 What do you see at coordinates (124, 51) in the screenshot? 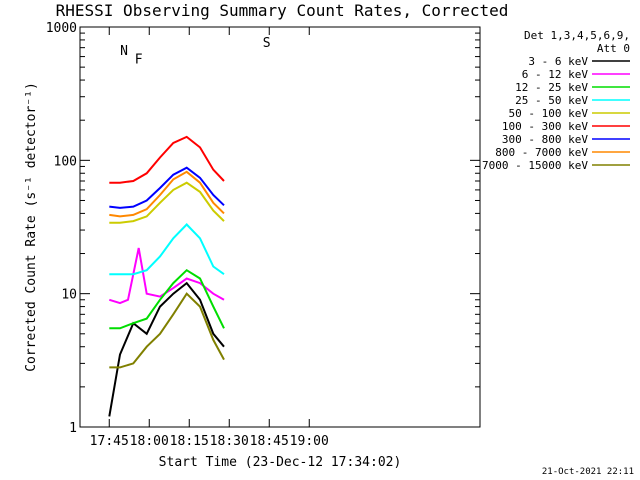
I see `annotation-label-n: N` at bounding box center [124, 51].